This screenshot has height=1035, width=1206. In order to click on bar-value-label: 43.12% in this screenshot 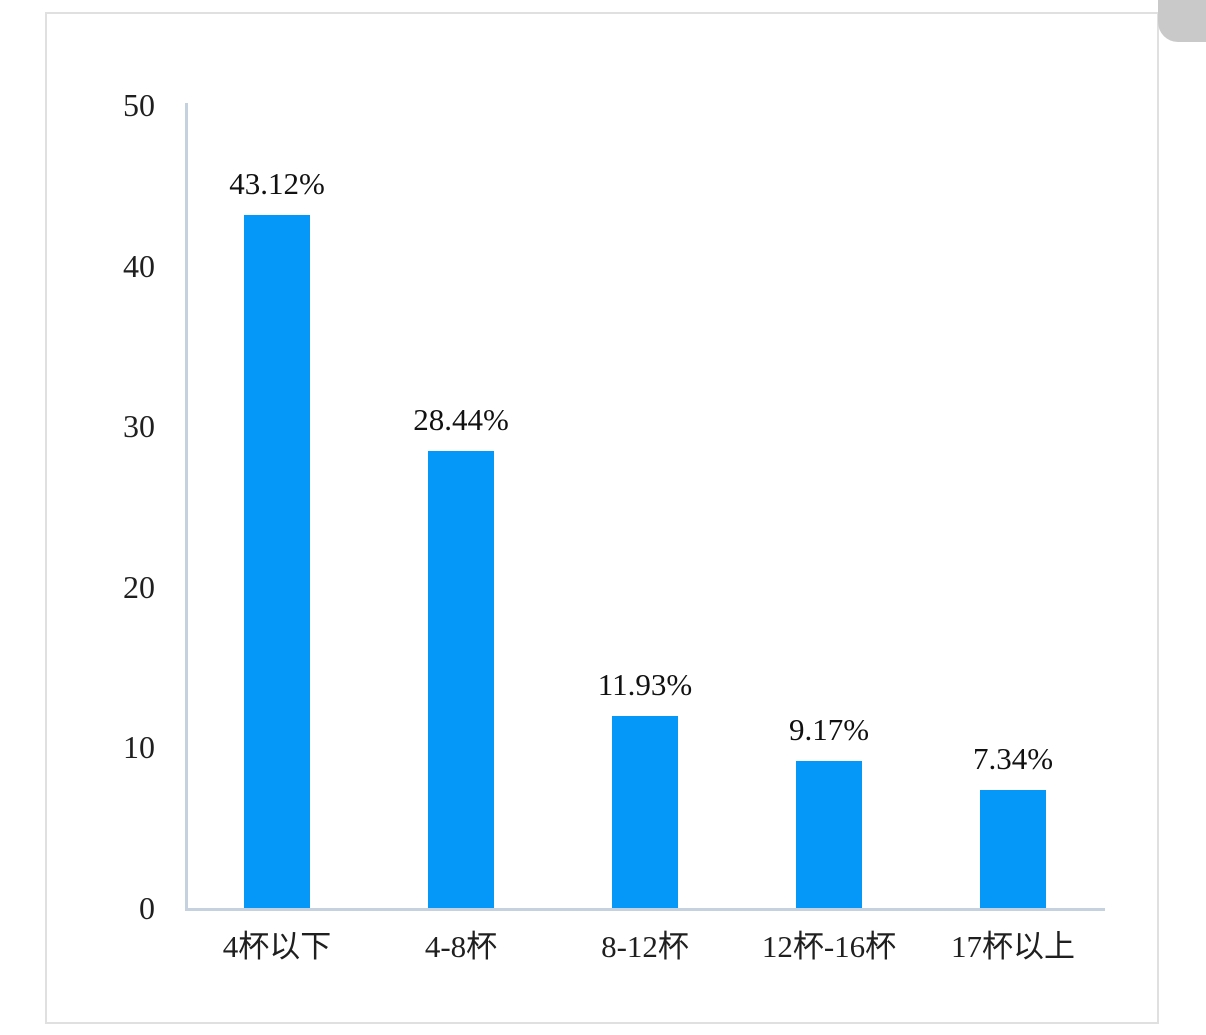, I will do `click(277, 184)`.